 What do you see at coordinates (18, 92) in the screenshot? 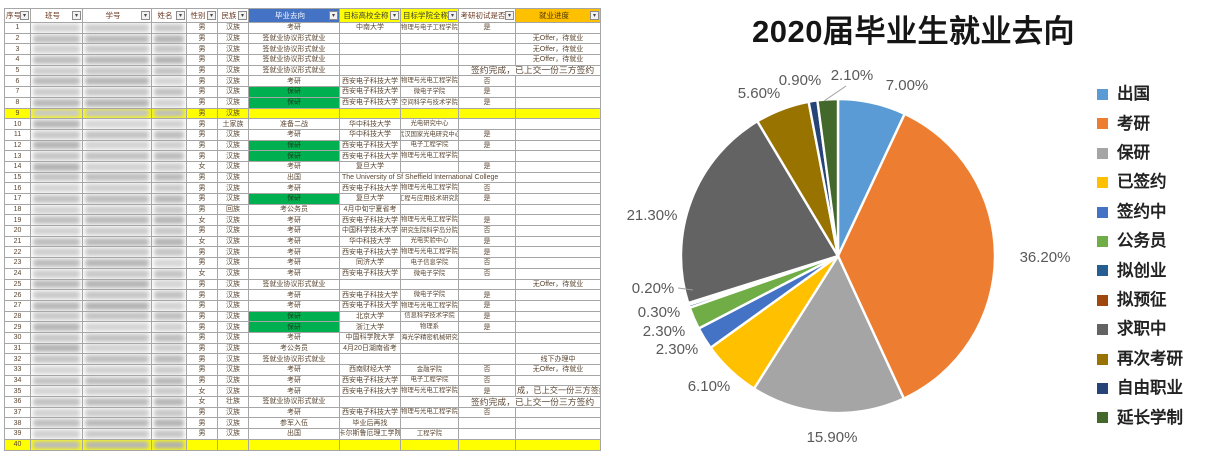
I see `cell-seq: 7` at bounding box center [18, 92].